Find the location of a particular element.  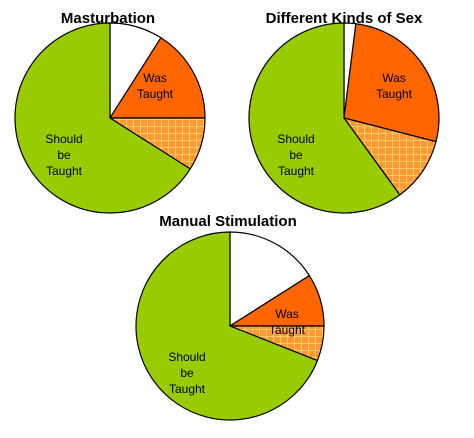

chart-title: Manual Stimulation is located at coordinates (228, 221).